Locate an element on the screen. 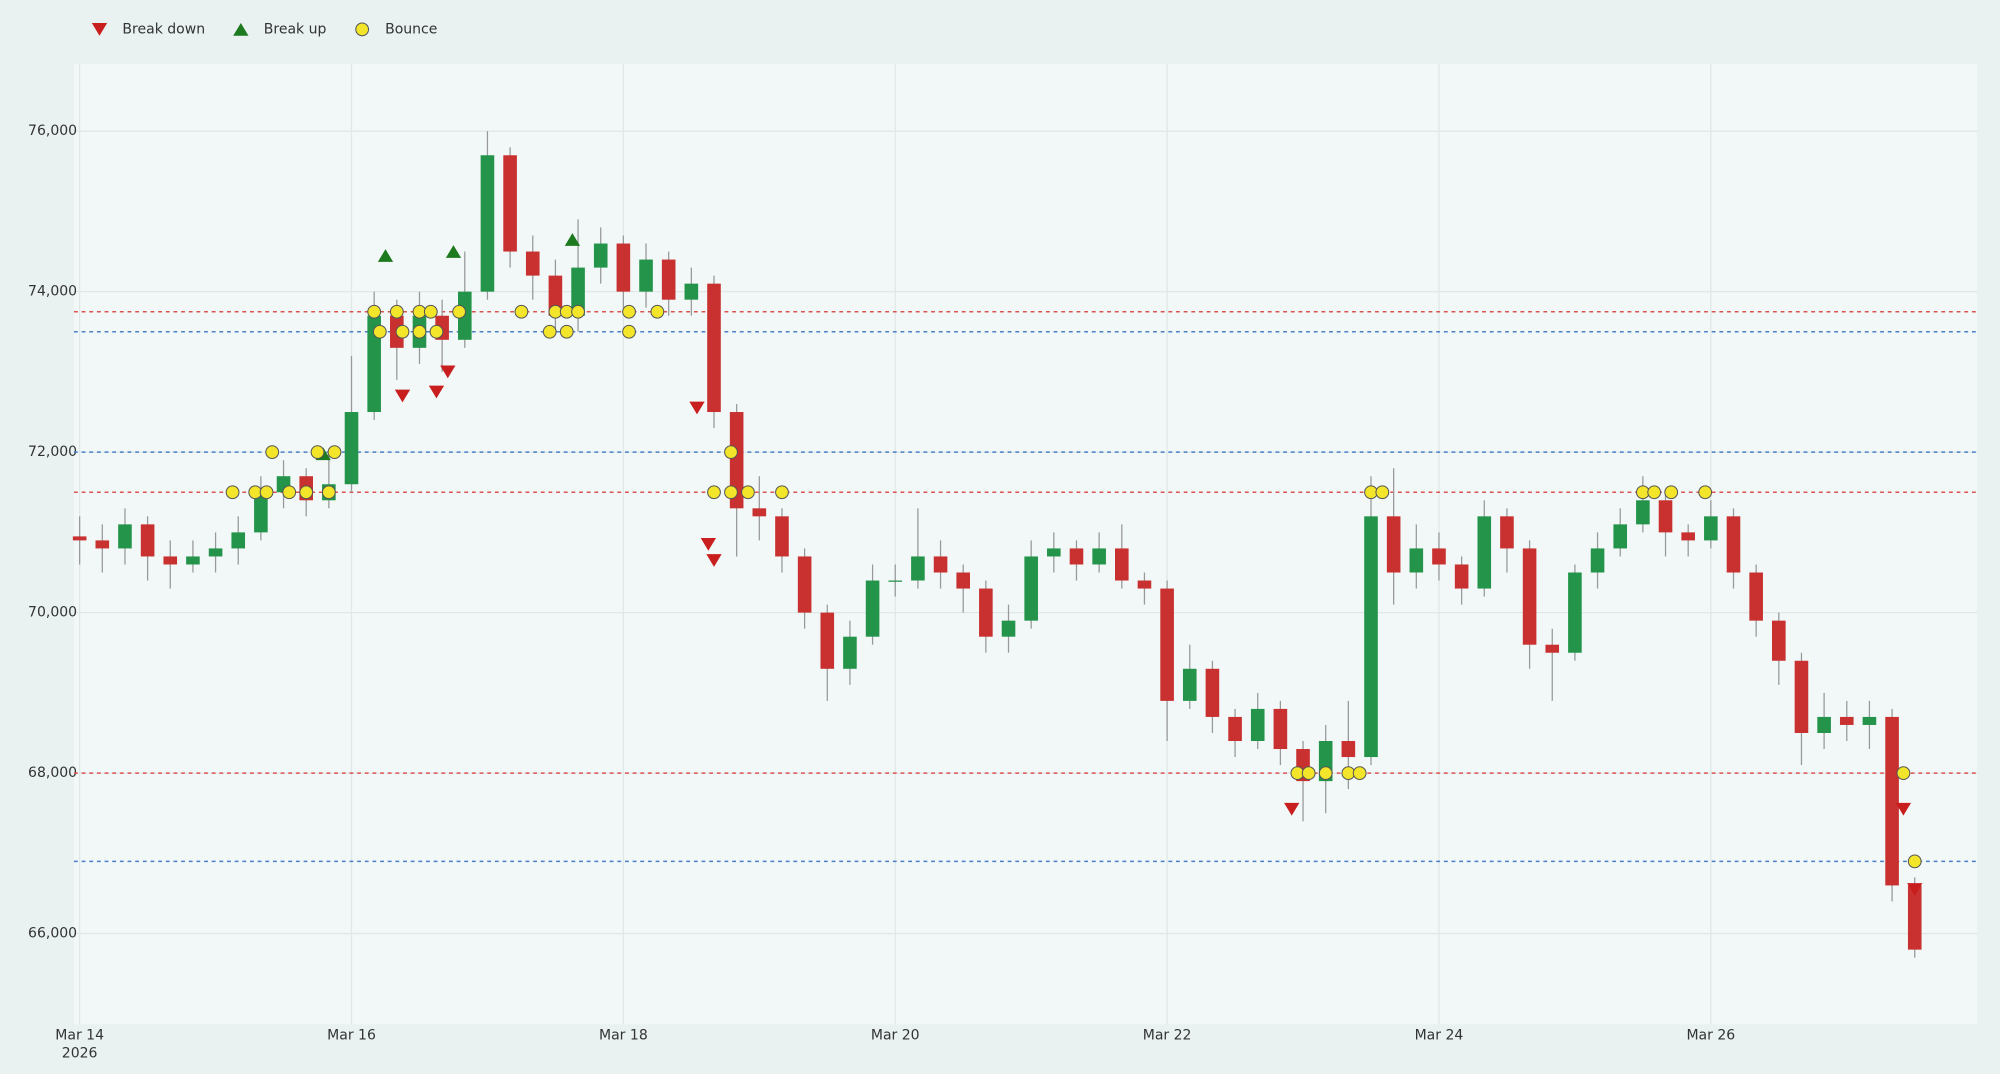  legend-label: Bounce is located at coordinates (411, 29).